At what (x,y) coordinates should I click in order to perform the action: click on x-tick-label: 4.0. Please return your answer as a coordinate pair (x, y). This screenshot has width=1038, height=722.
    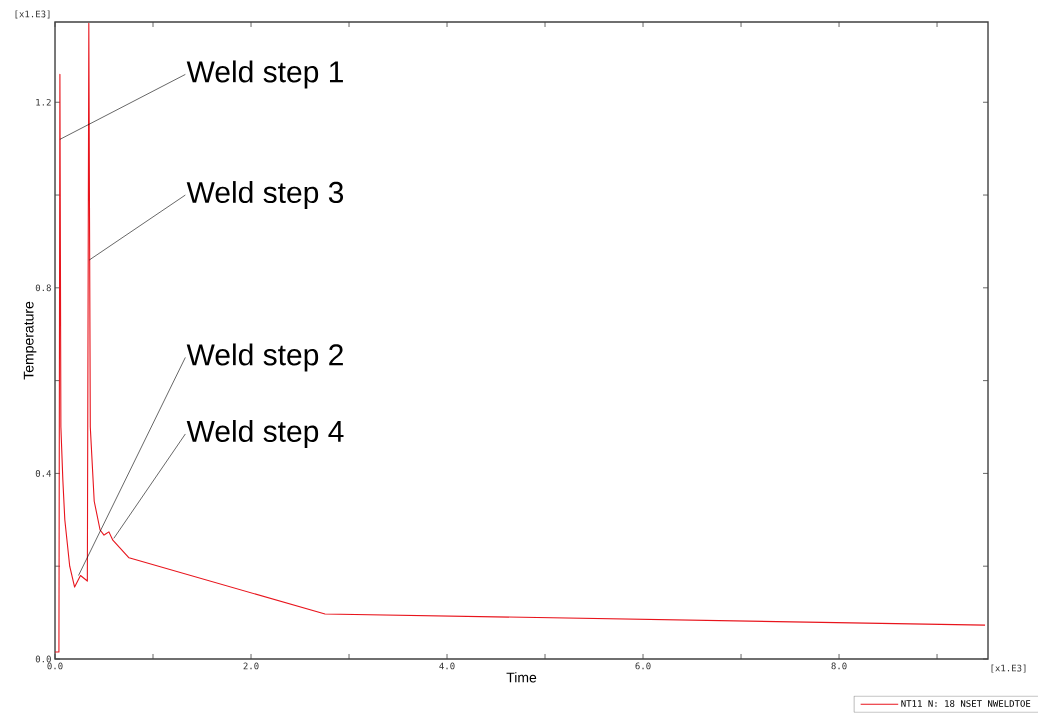
    Looking at the image, I should click on (447, 666).